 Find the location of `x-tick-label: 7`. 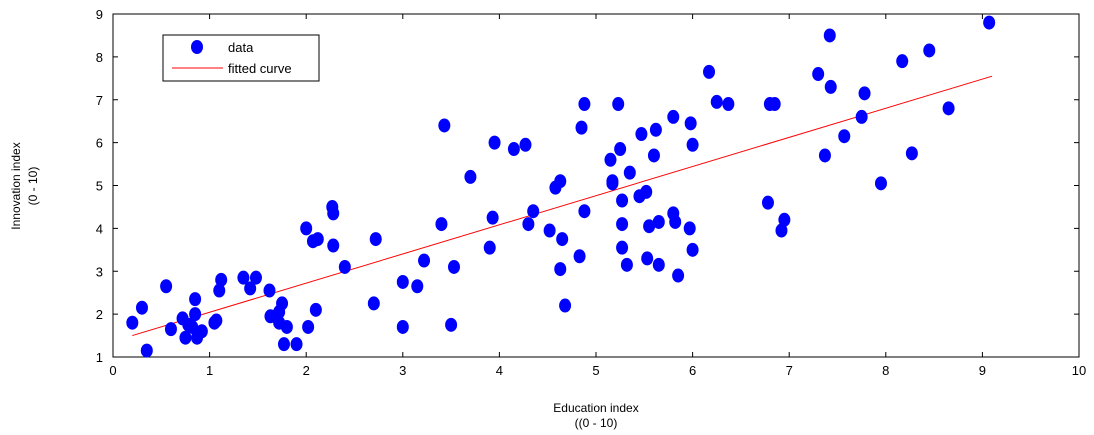

x-tick-label: 7 is located at coordinates (789, 370).